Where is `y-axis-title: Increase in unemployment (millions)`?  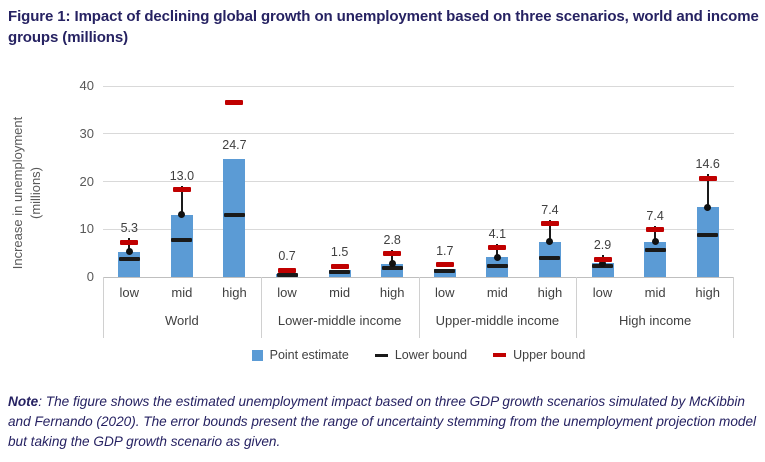
y-axis-title: Increase in unemployment (millions) is located at coordinates (29, 181).